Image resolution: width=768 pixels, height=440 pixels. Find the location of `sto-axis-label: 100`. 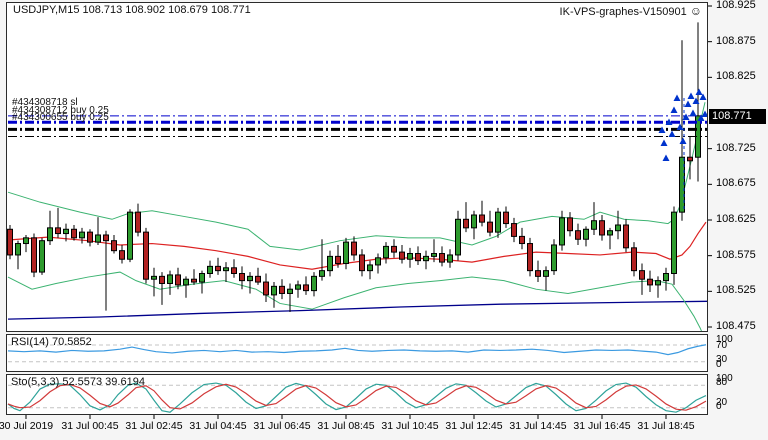

sto-axis-label: 100 is located at coordinates (724, 378).